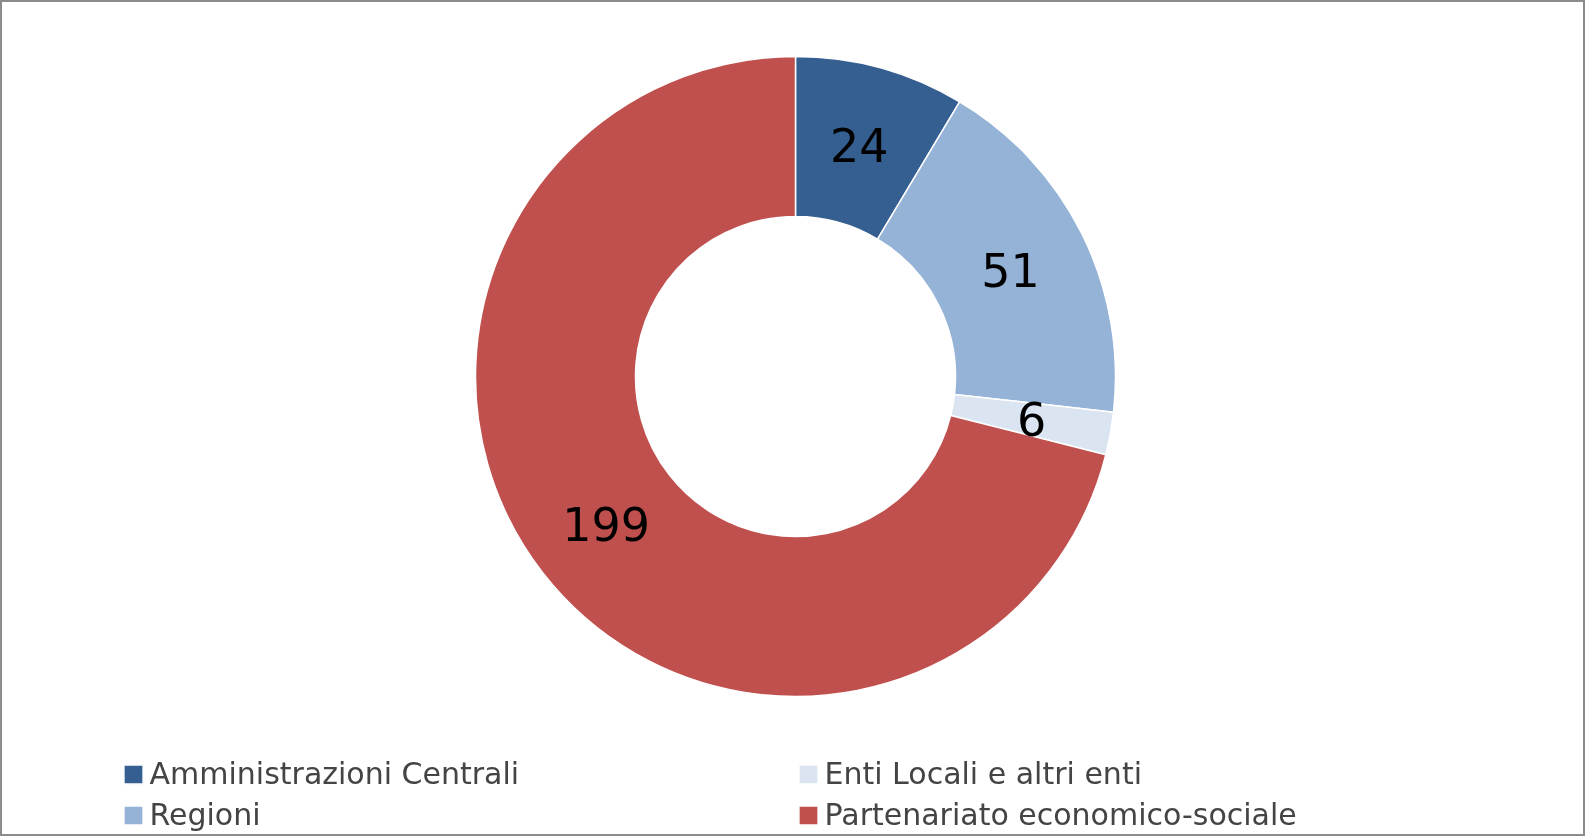 The image size is (1585, 836). What do you see at coordinates (1010, 270) in the screenshot?
I see `data-label: 51` at bounding box center [1010, 270].